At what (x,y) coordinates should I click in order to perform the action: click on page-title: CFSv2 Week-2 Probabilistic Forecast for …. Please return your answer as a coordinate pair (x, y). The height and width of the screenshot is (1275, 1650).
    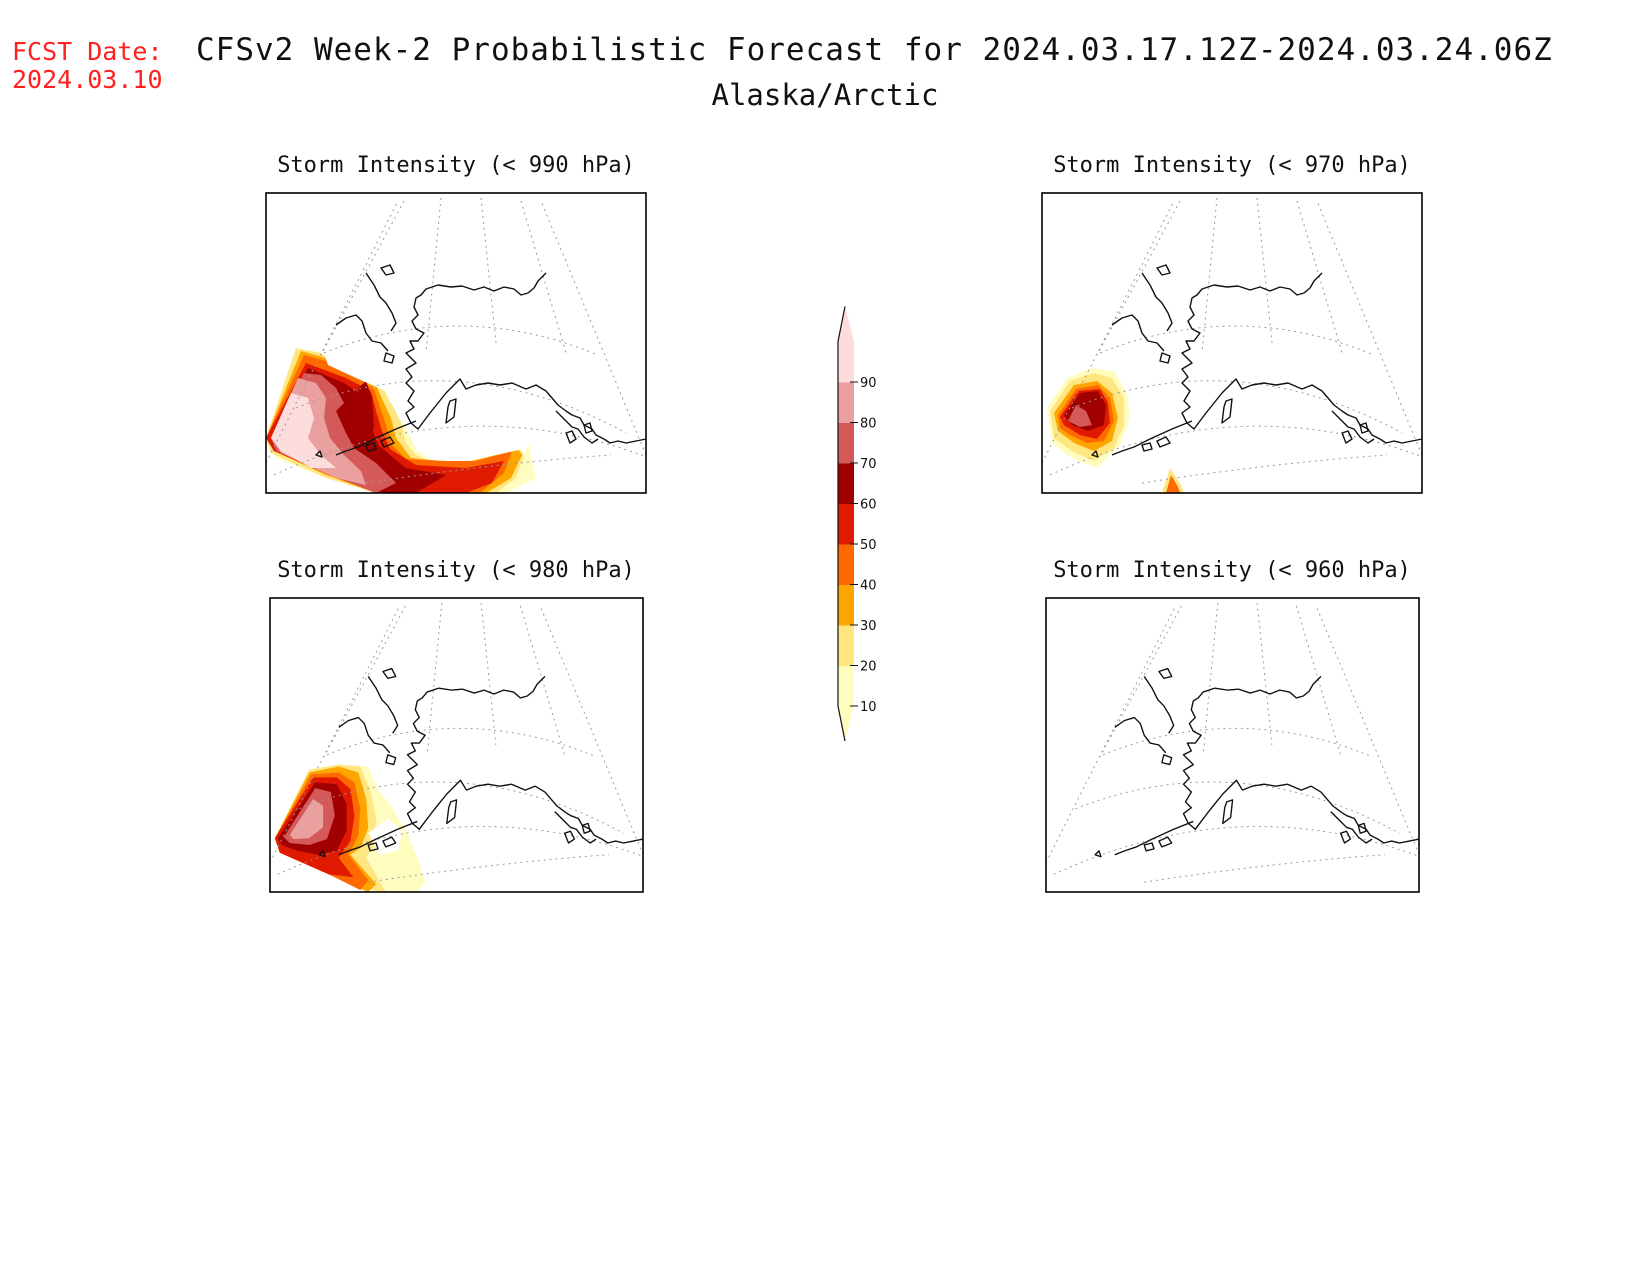
    Looking at the image, I should click on (874, 50).